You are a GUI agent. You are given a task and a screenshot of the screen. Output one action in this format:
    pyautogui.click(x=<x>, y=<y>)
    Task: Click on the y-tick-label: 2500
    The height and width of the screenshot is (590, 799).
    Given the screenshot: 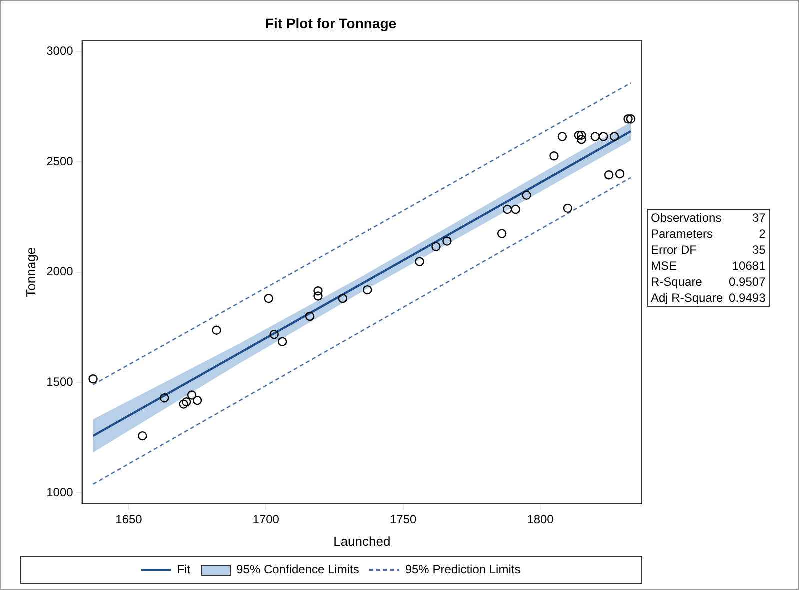 What is the action you would take?
    pyautogui.click(x=60, y=161)
    